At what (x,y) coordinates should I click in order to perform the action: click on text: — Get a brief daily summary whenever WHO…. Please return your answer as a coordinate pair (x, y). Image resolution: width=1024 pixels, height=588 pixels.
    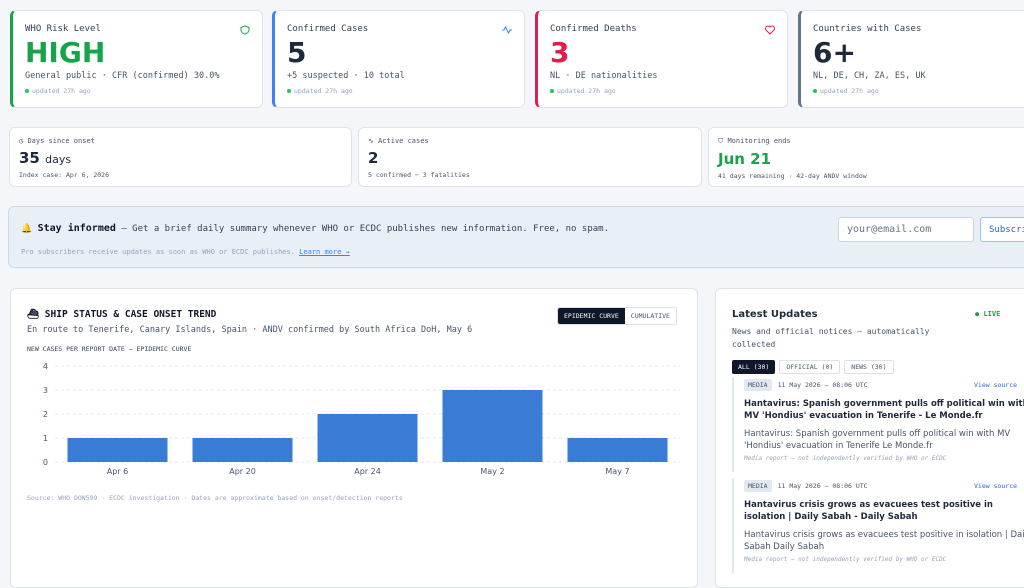
    Looking at the image, I should click on (365, 229).